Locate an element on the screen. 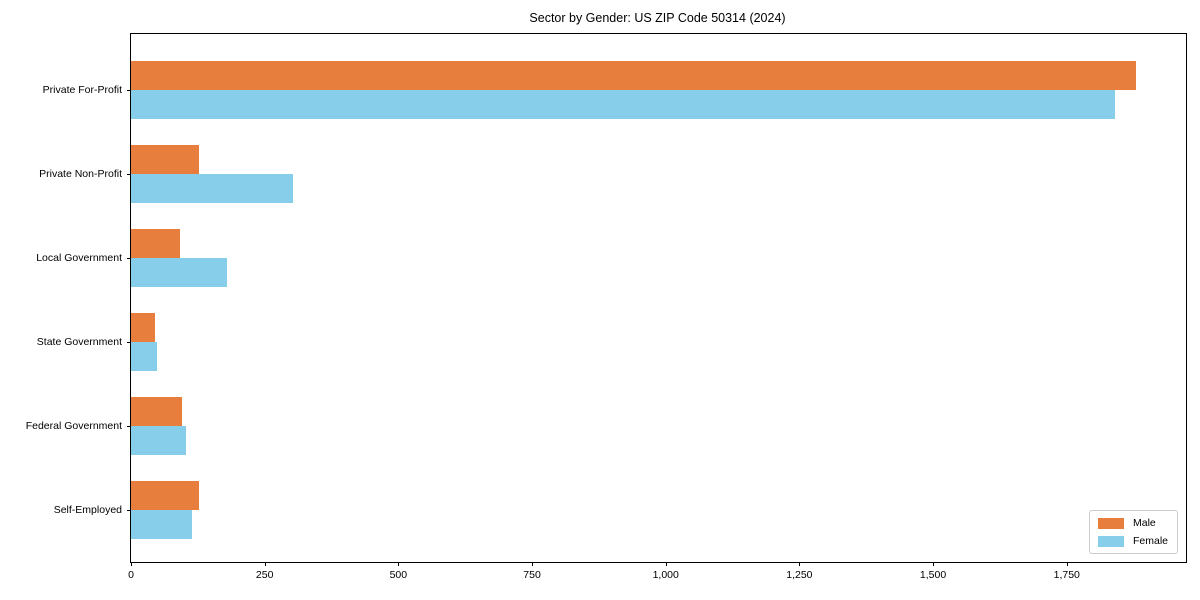 This screenshot has height=600, width=1200. bar-male-self-employed is located at coordinates (165, 495).